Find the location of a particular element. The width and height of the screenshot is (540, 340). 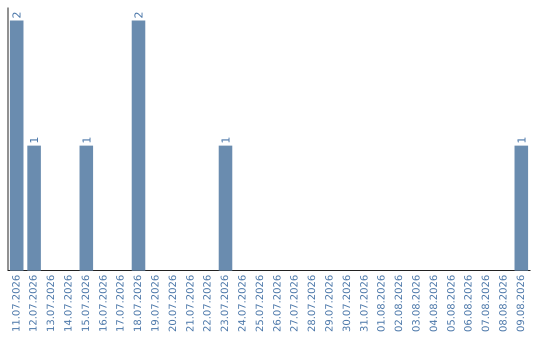

x-tick-label: 08.08.2026 is located at coordinates (504, 303).